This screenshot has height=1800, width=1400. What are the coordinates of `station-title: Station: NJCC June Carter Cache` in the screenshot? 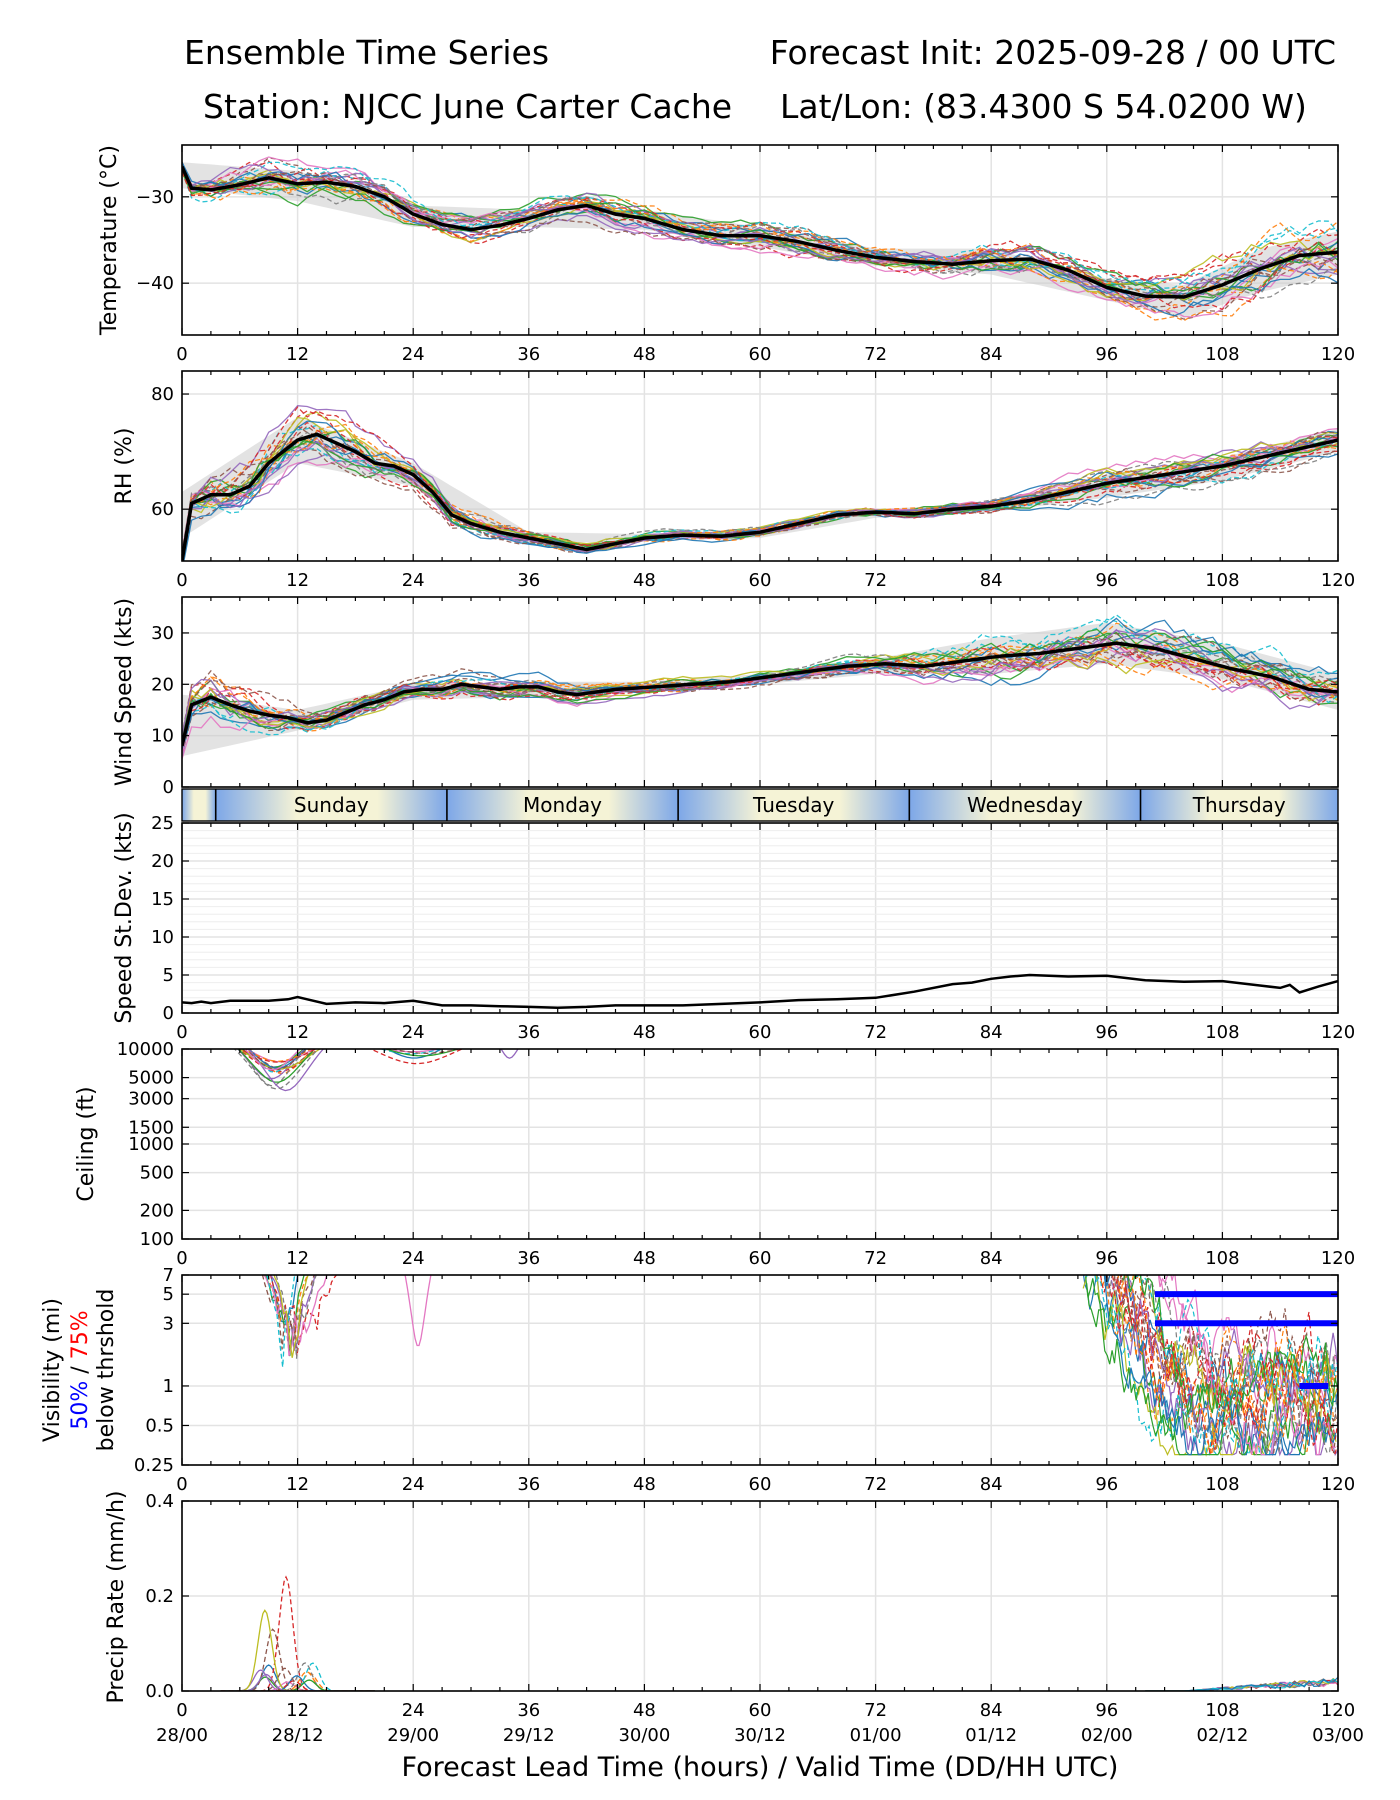 It's located at (467, 106).